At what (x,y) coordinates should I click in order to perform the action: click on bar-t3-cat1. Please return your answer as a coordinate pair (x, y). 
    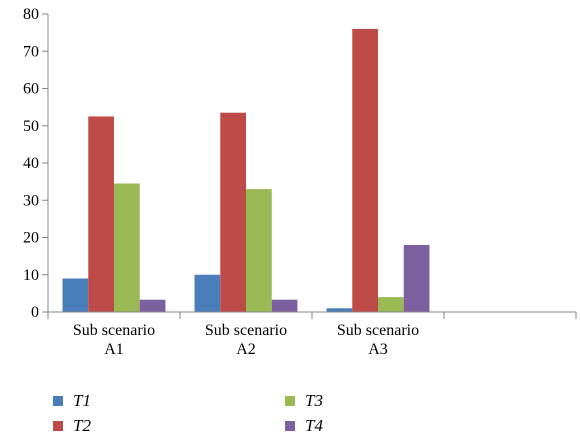
    Looking at the image, I should click on (127, 247).